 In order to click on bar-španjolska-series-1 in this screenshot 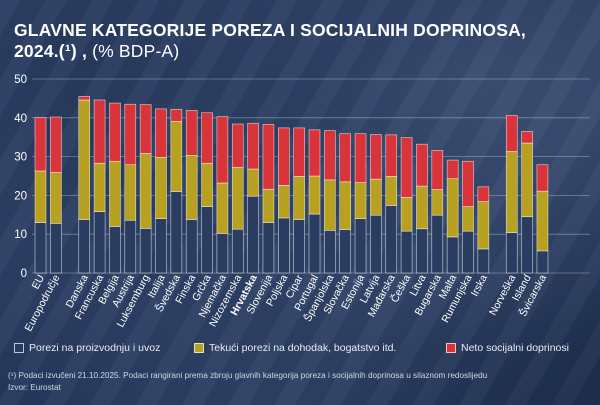, I will do `click(330, 252)`.